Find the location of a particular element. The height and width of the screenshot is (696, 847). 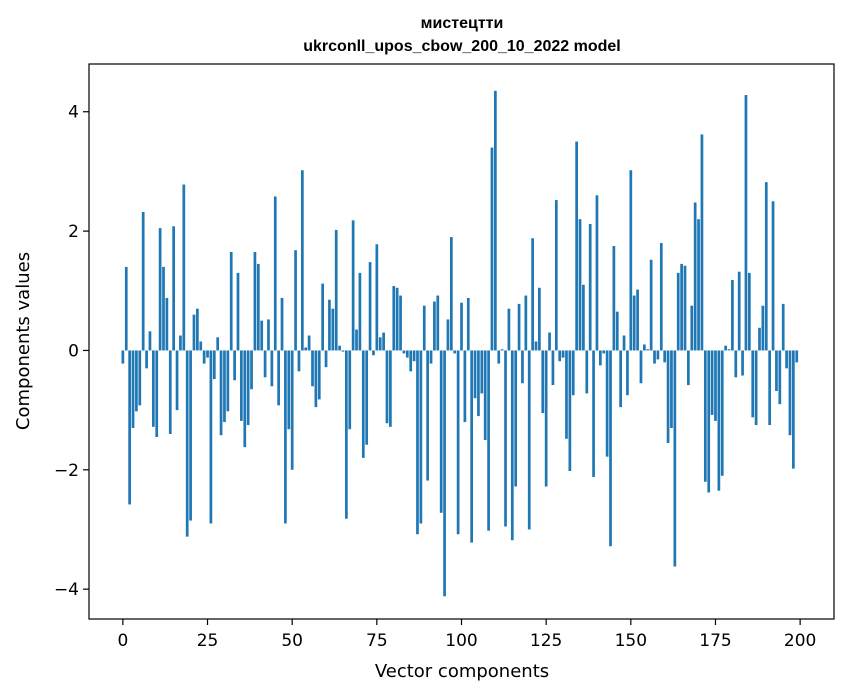

y-tick-label: −2 is located at coordinates (66, 471).